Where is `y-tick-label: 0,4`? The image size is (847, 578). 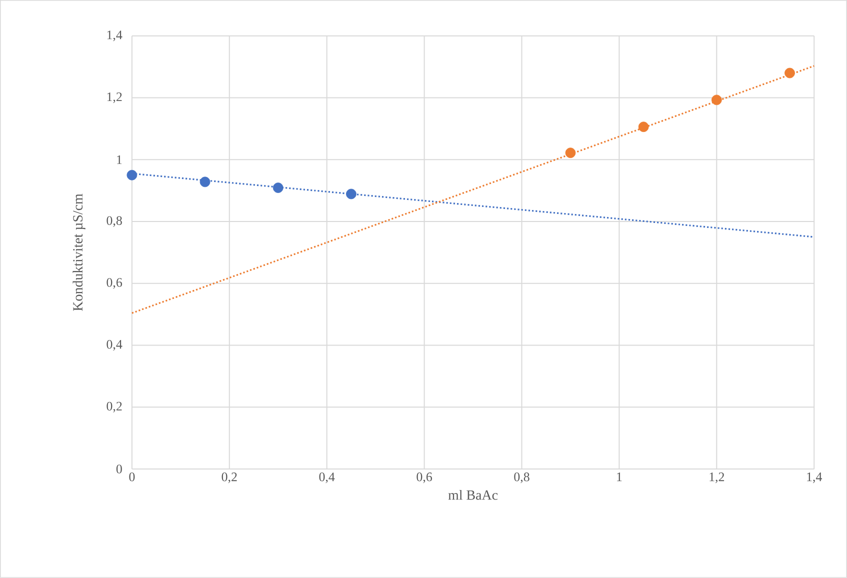 y-tick-label: 0,4 is located at coordinates (114, 345).